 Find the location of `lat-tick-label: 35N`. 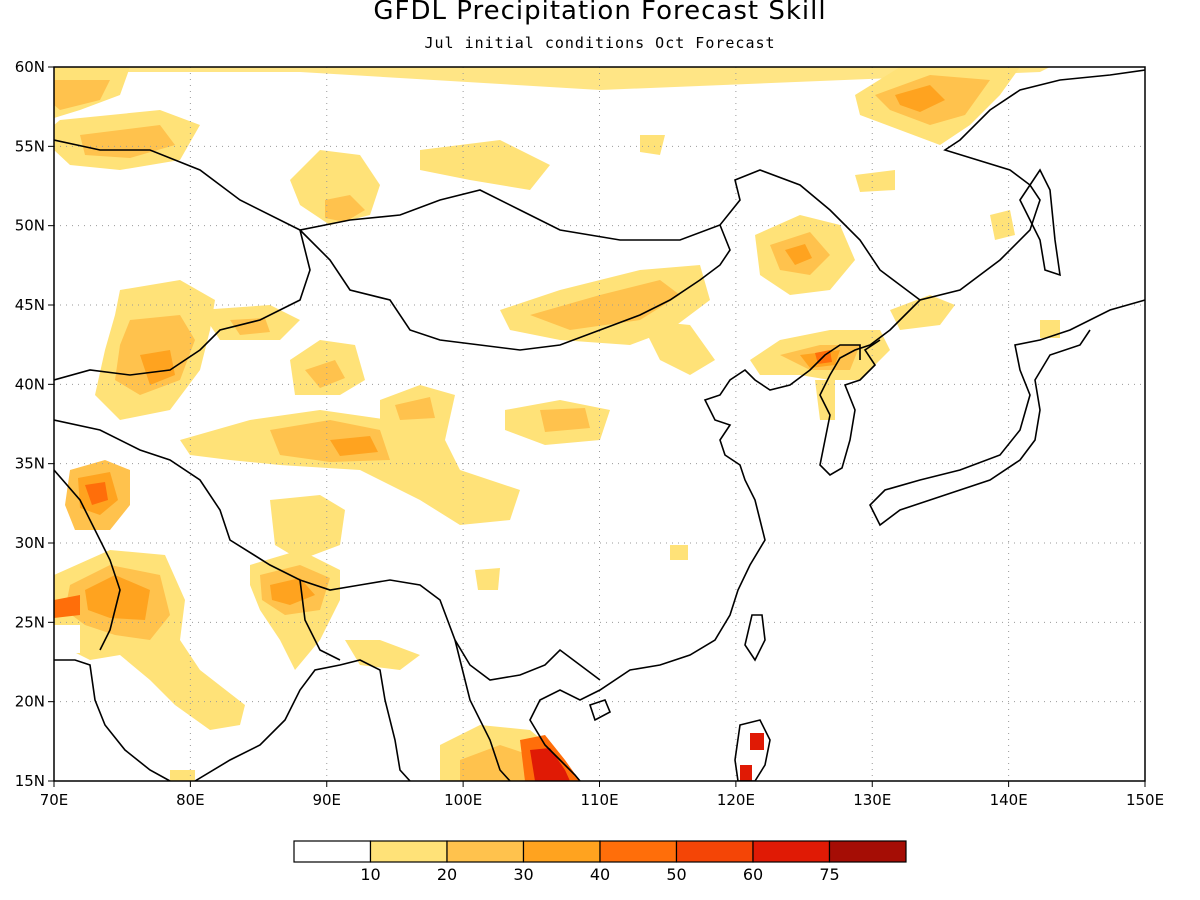

lat-tick-label: 35N is located at coordinates (30, 464).